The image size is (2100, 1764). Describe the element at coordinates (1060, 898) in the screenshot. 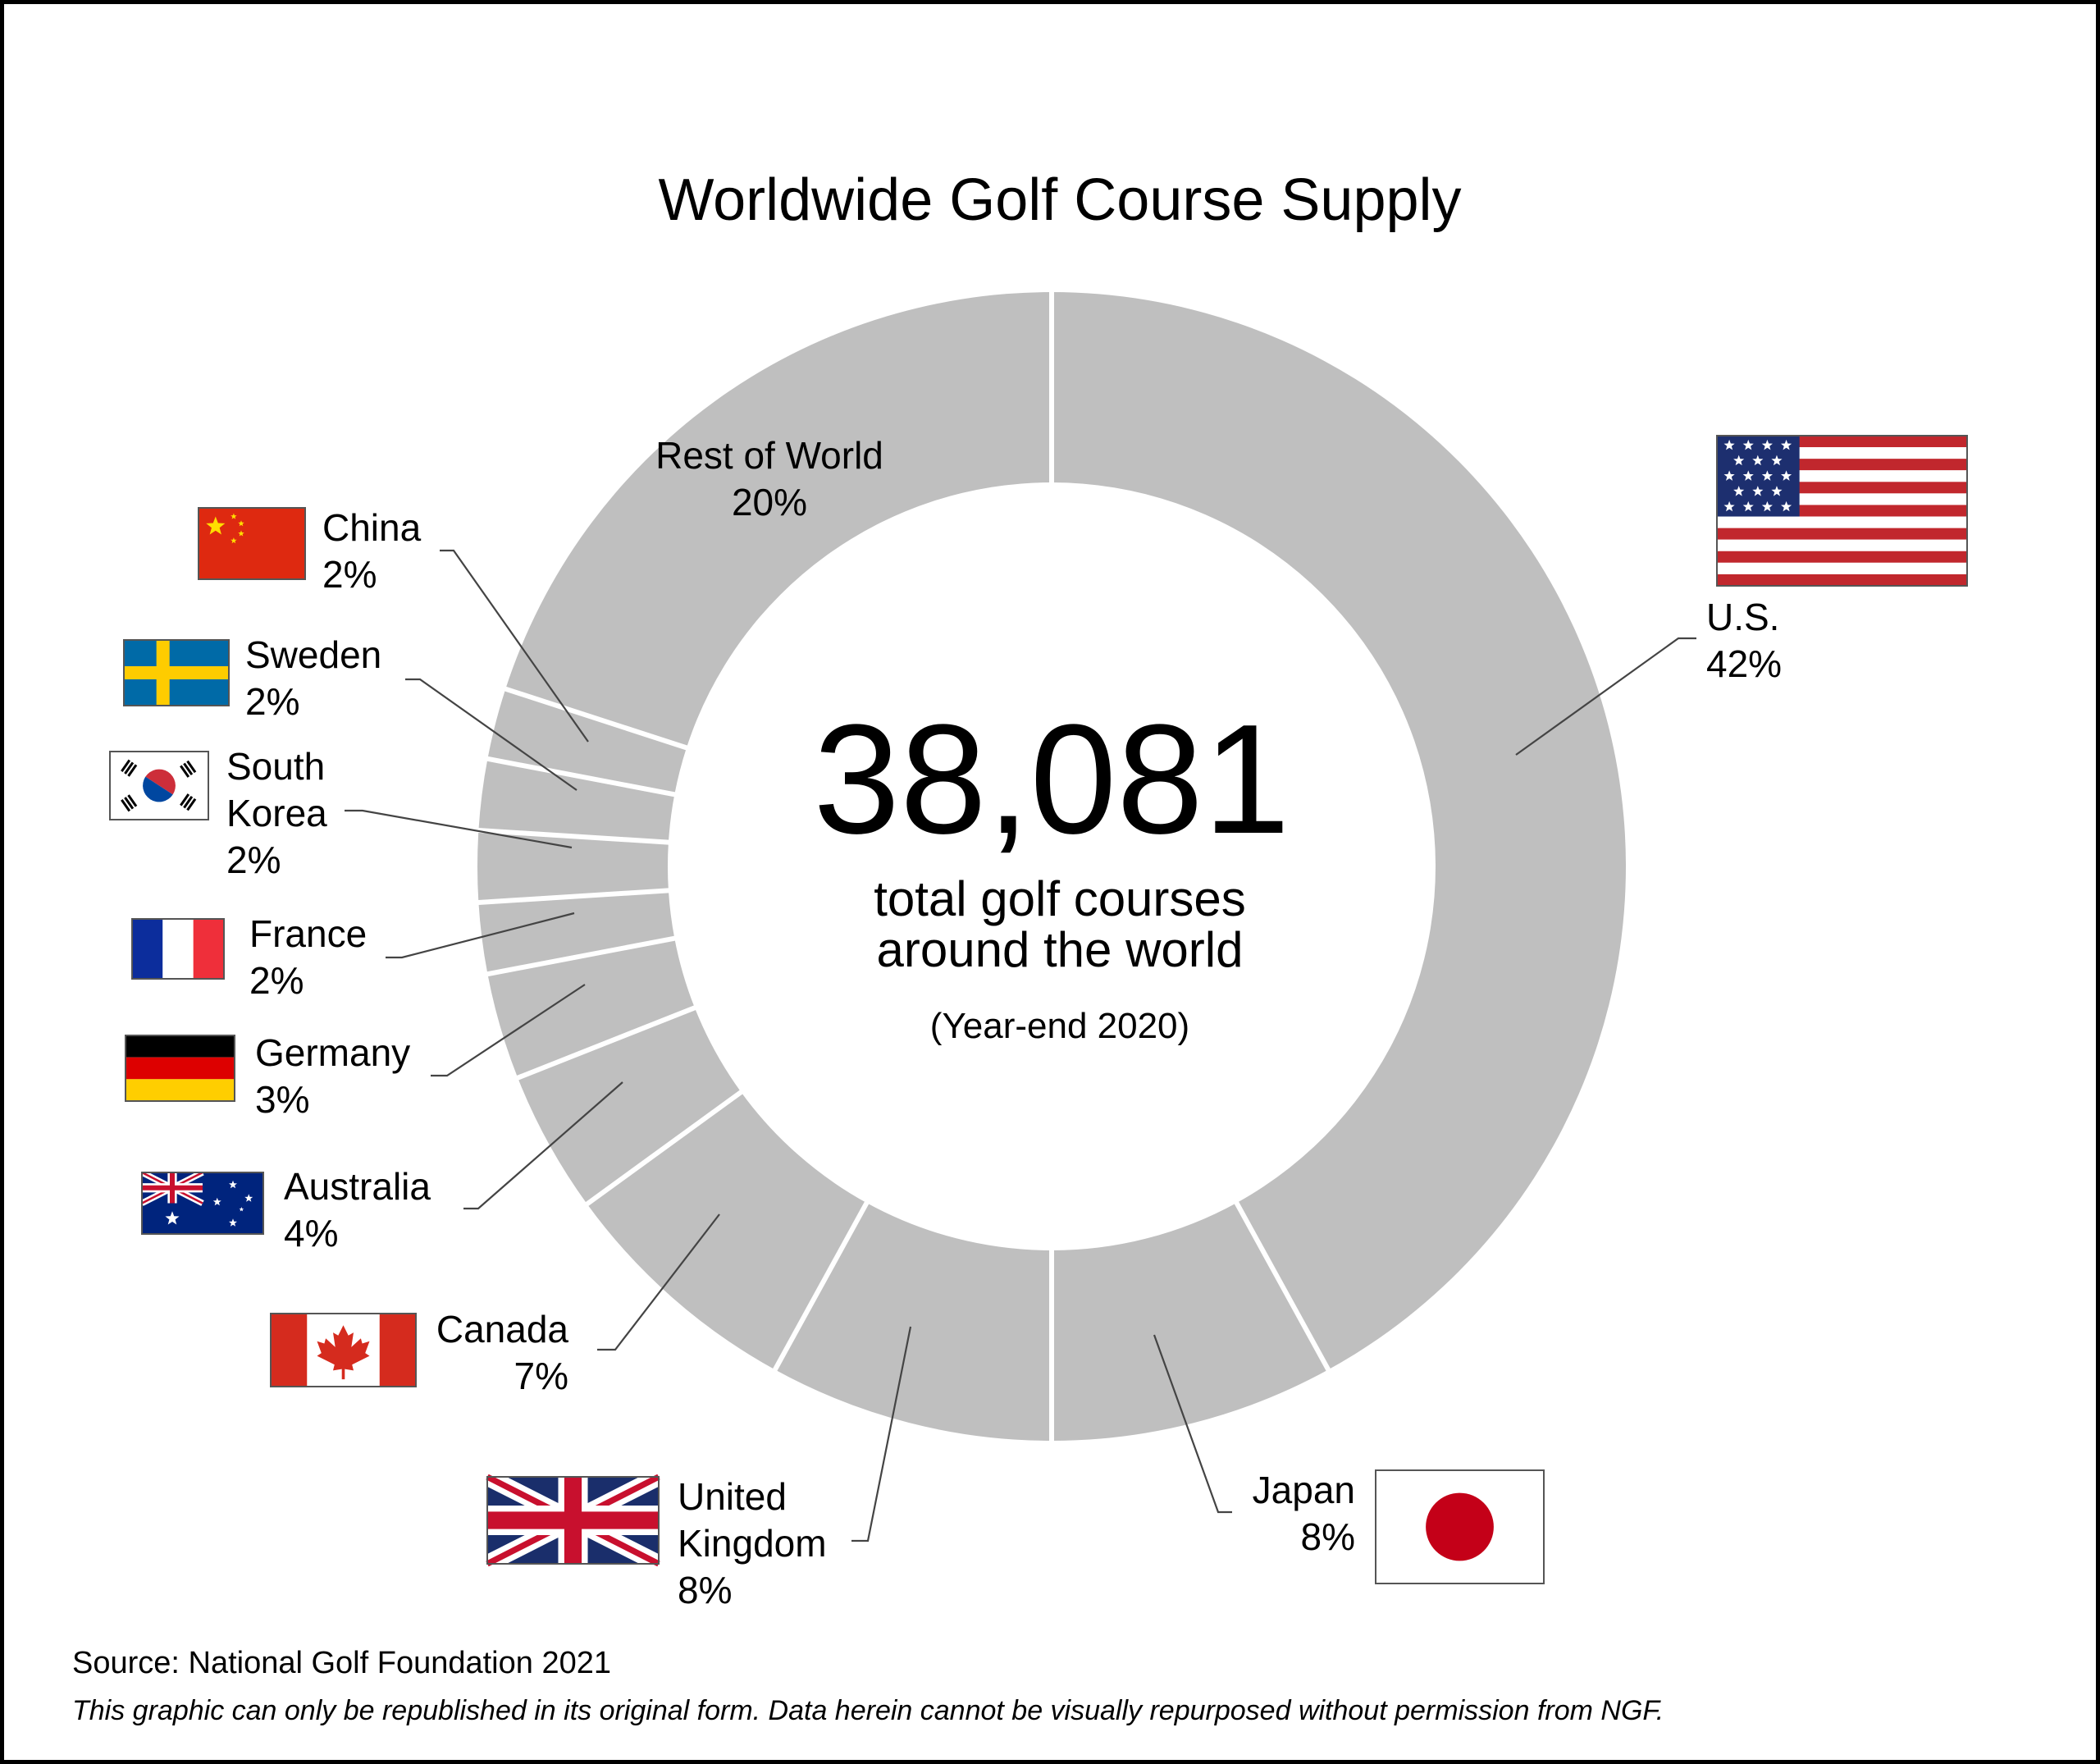

I see `center-caption-line1: total golf courses` at that location.